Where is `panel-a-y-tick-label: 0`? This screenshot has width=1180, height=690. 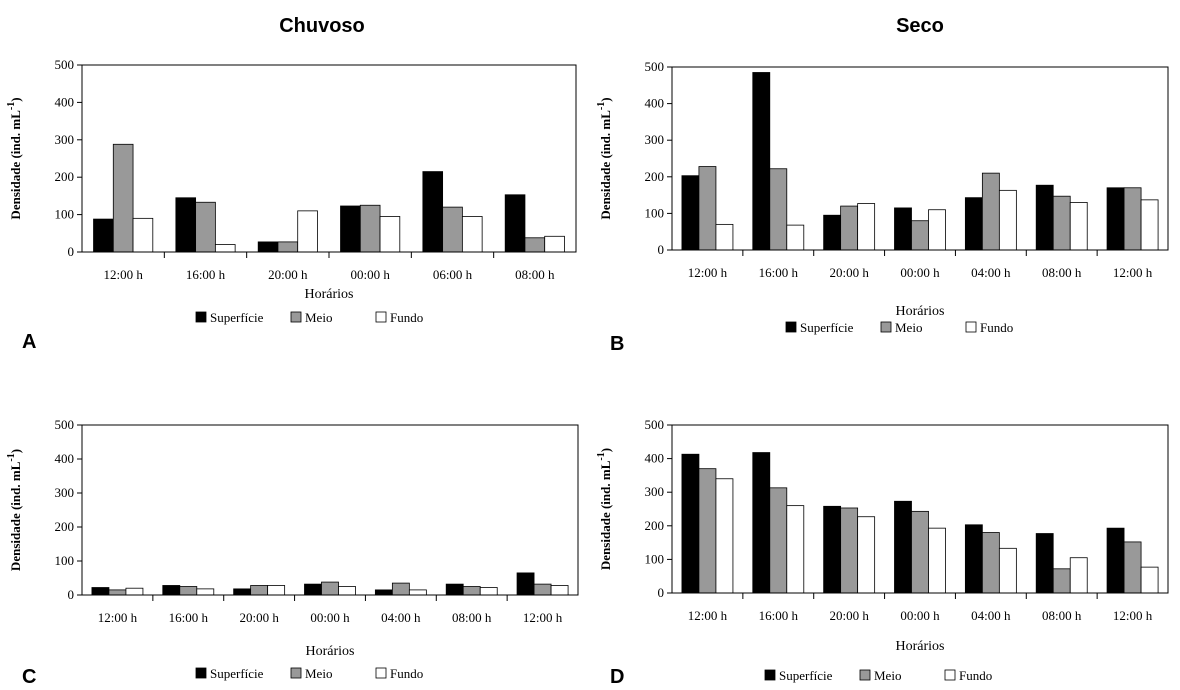 panel-a-y-tick-label: 0 is located at coordinates (71, 251).